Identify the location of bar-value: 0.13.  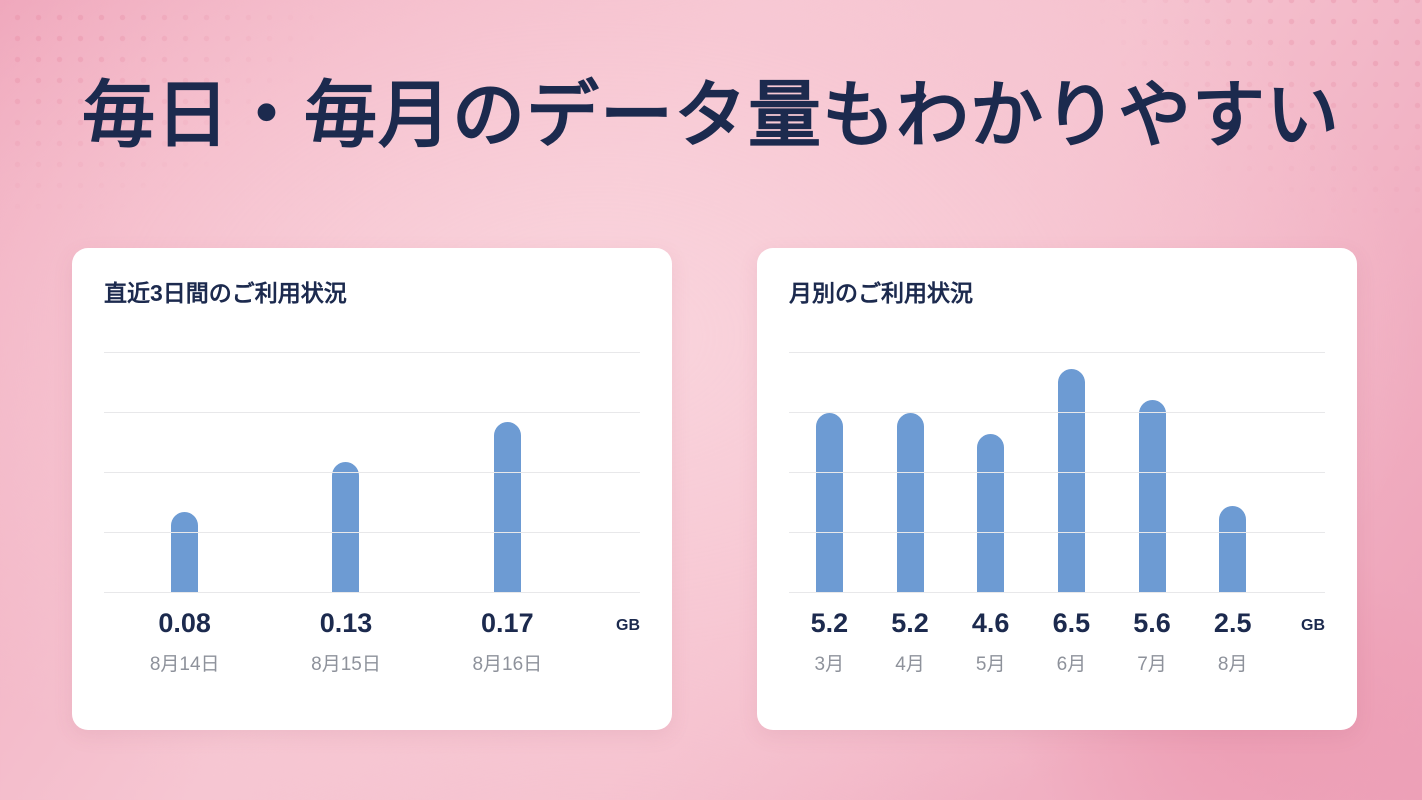
(346, 622).